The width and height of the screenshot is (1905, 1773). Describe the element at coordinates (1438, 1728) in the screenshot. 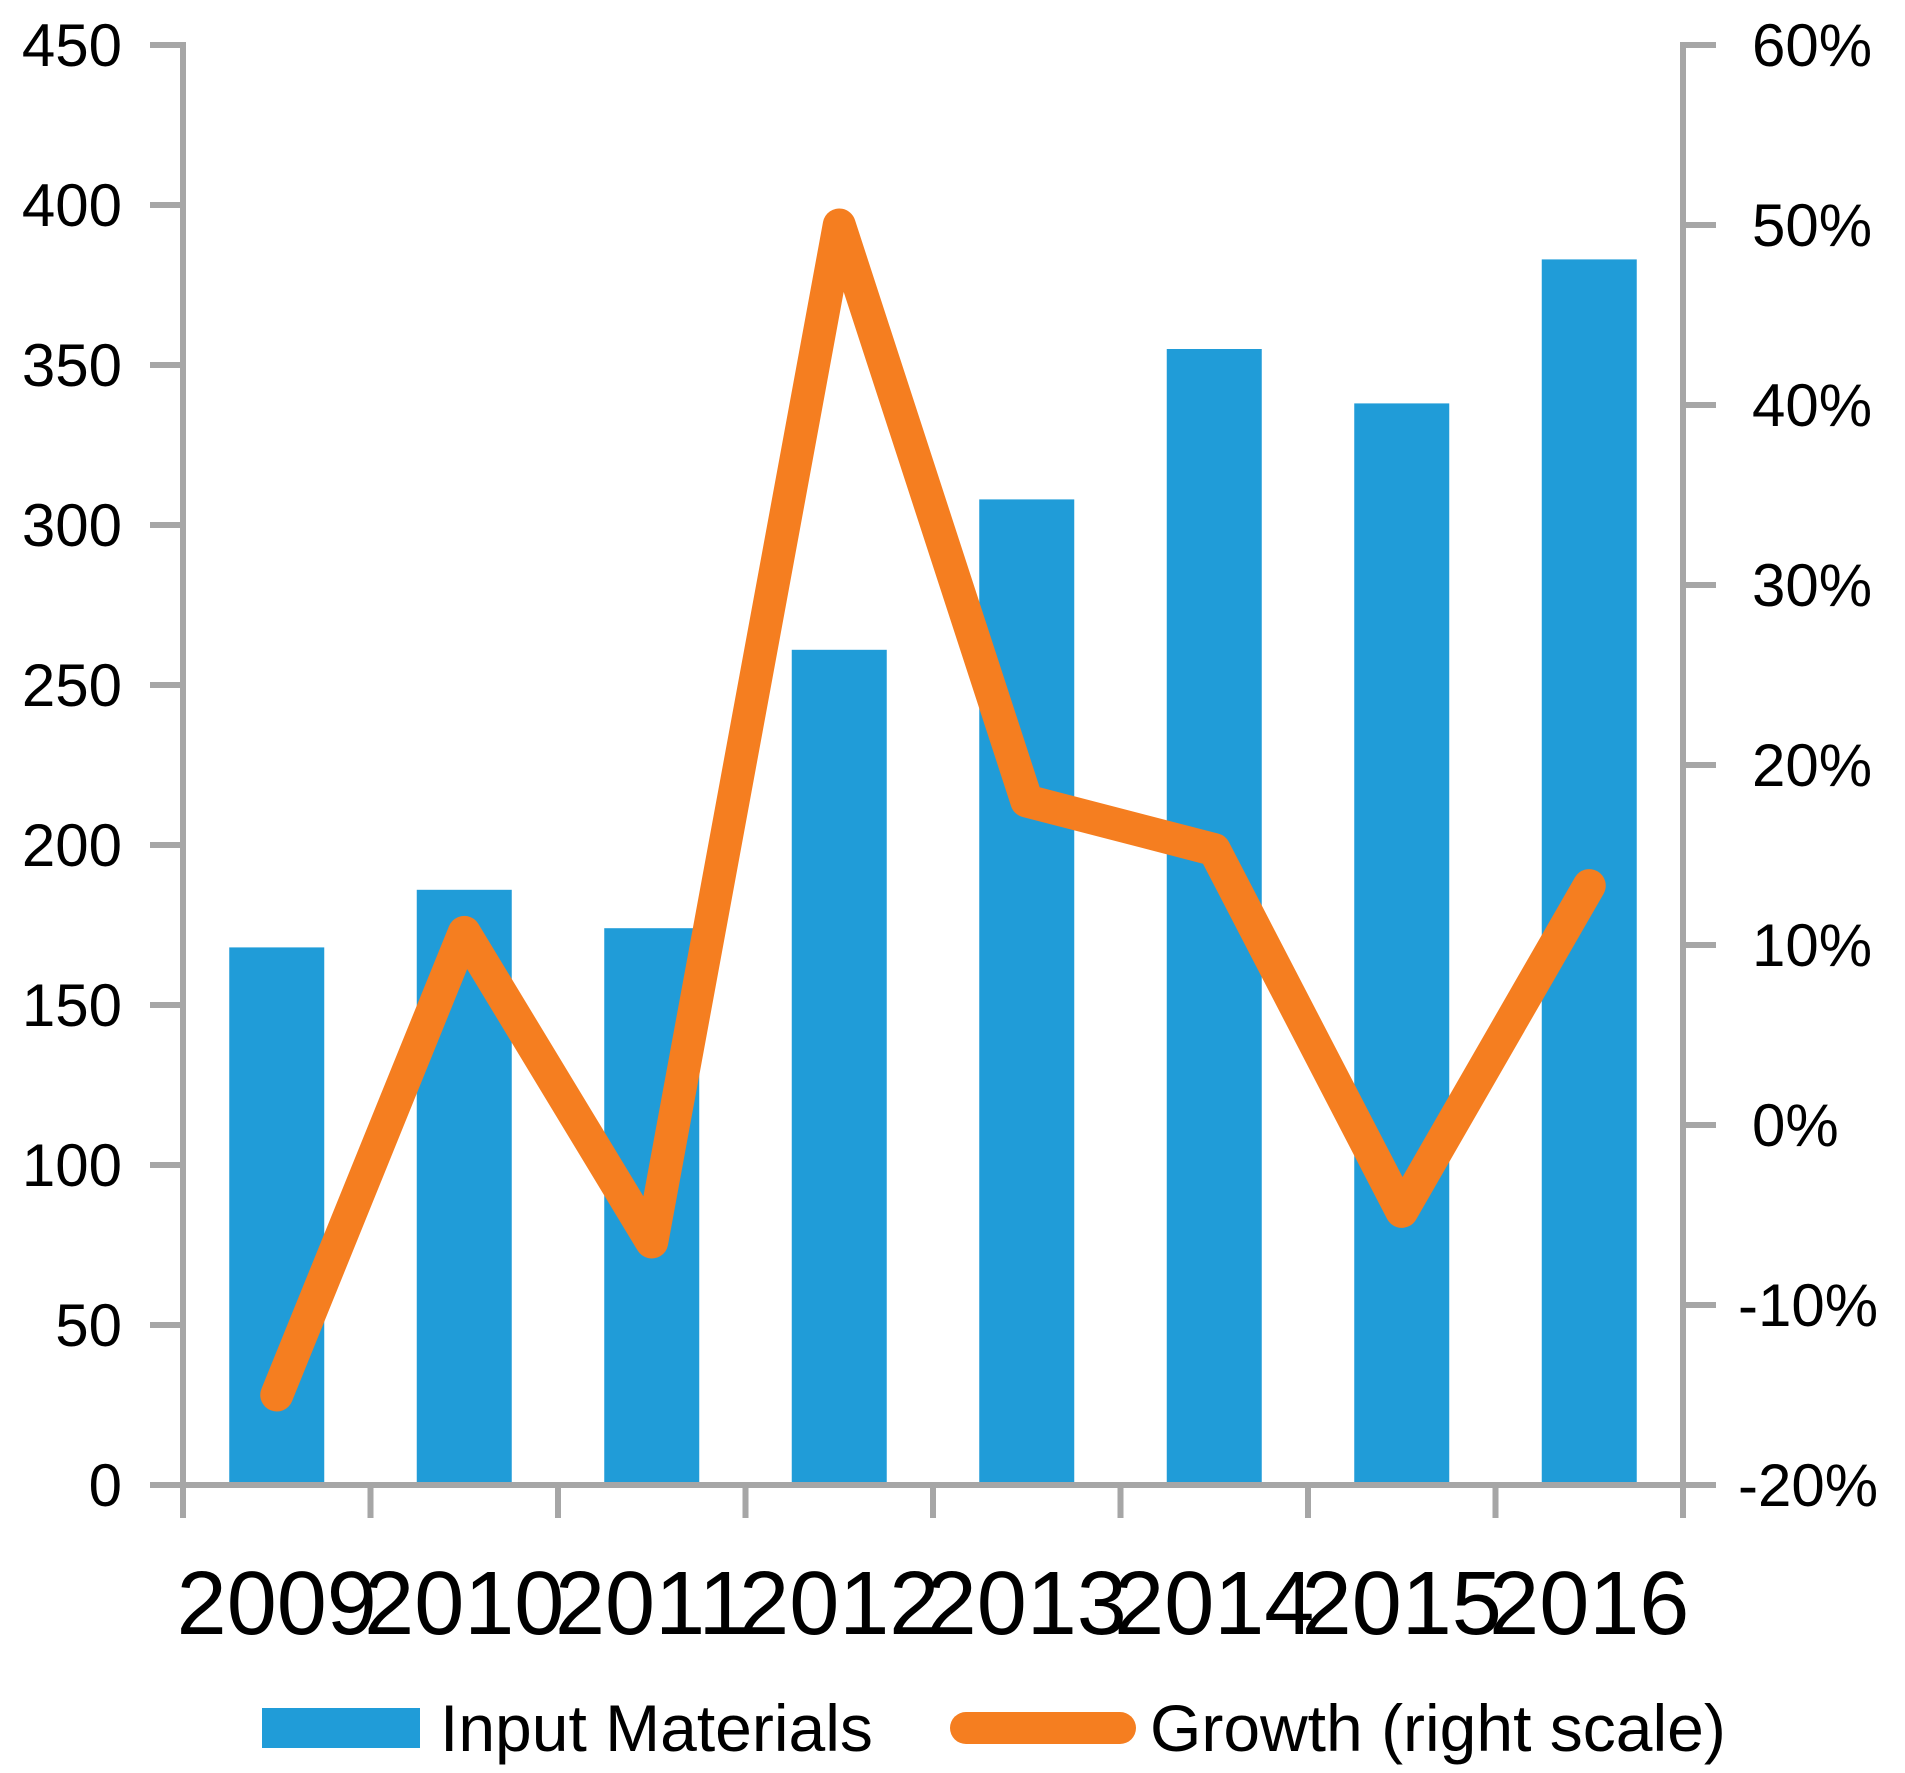

I see `legend-label-growth: Growth (right scale)` at that location.